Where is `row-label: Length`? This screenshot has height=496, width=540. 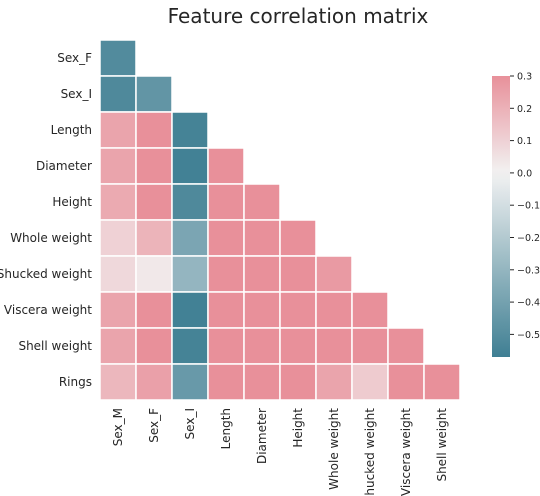 row-label: Length is located at coordinates (71, 130).